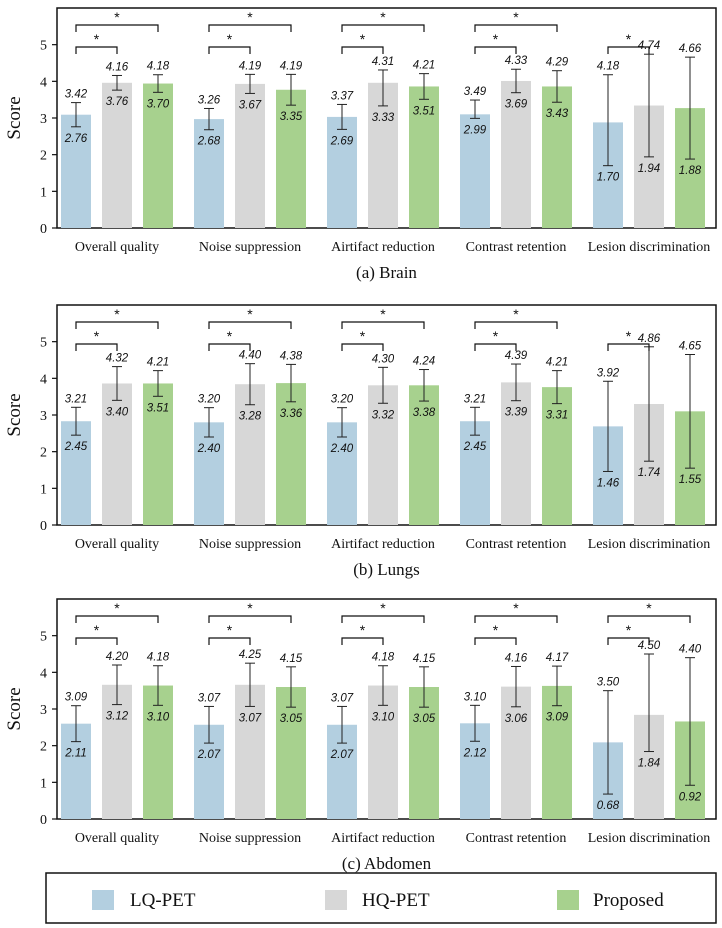 The height and width of the screenshot is (928, 722). Describe the element at coordinates (209, 100) in the screenshot. I see `upper-value-label: 3.26` at that location.